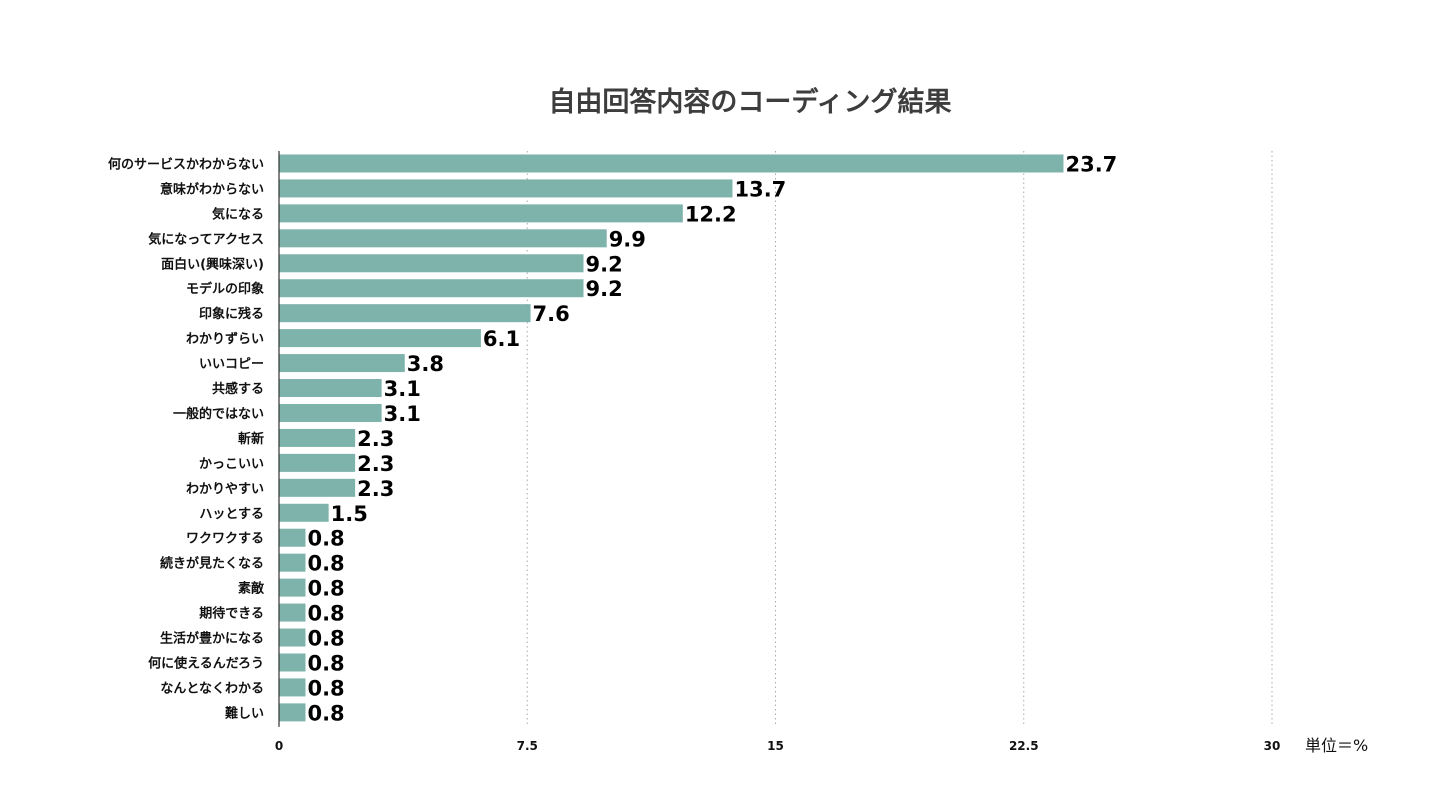 The width and height of the screenshot is (1440, 810). I want to click on category-label: 一般的ではない, so click(218, 414).